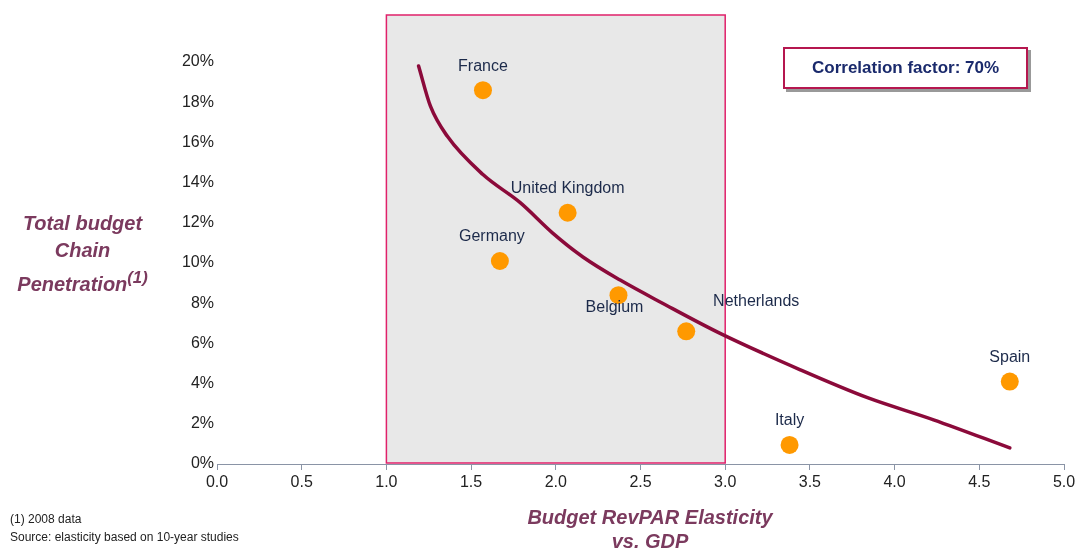 The width and height of the screenshot is (1079, 551). Describe the element at coordinates (197, 262) in the screenshot. I see `y-tick-label: 10%` at that location.